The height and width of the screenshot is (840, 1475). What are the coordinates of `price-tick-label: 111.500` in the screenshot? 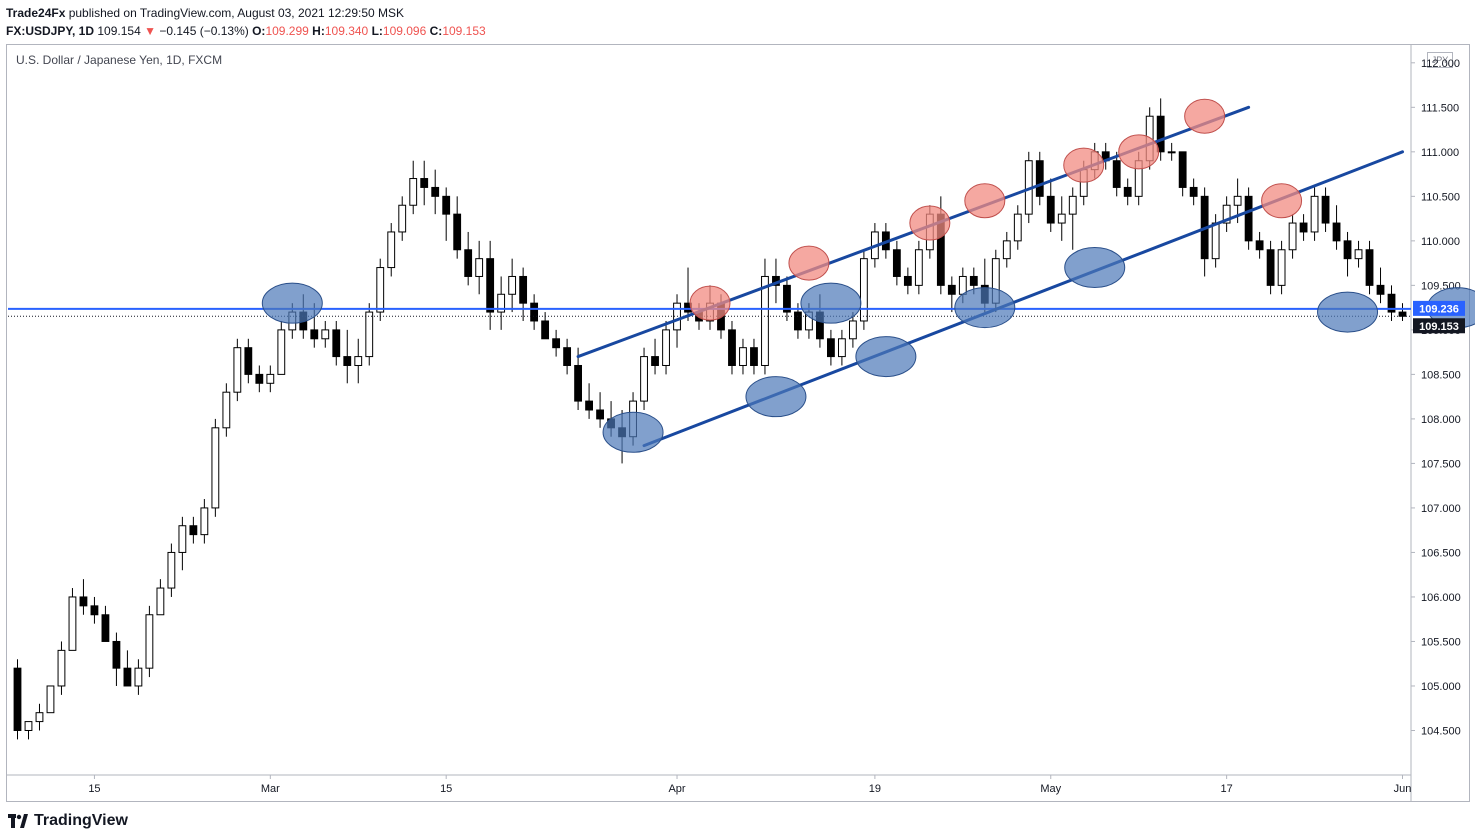 It's located at (1440, 108).